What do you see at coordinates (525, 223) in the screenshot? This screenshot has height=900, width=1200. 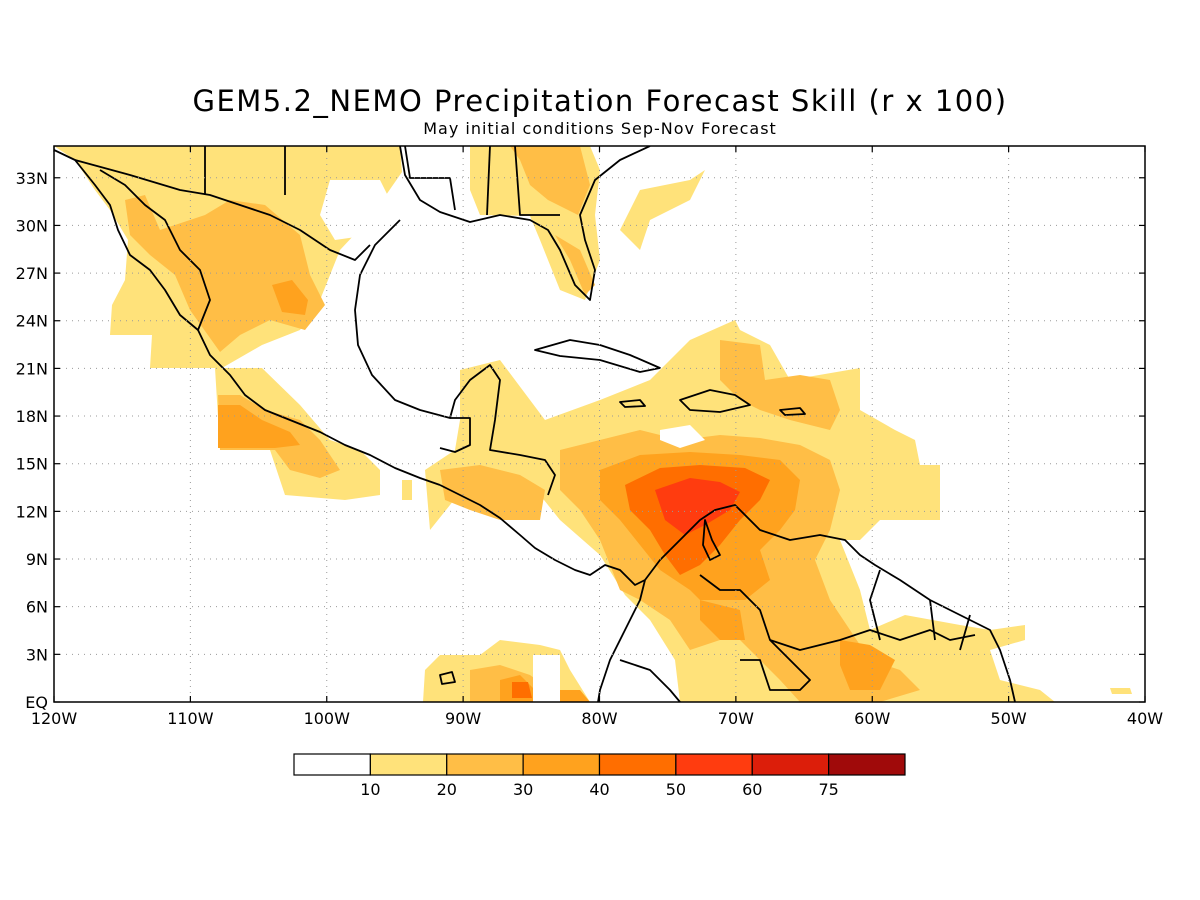 I see `coastline-gulf-mexico` at bounding box center [525, 223].